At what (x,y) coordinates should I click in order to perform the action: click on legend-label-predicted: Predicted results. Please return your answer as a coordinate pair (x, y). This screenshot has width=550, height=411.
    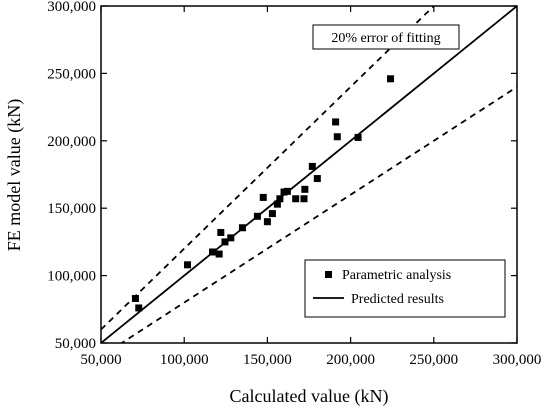
    Looking at the image, I should click on (397, 299).